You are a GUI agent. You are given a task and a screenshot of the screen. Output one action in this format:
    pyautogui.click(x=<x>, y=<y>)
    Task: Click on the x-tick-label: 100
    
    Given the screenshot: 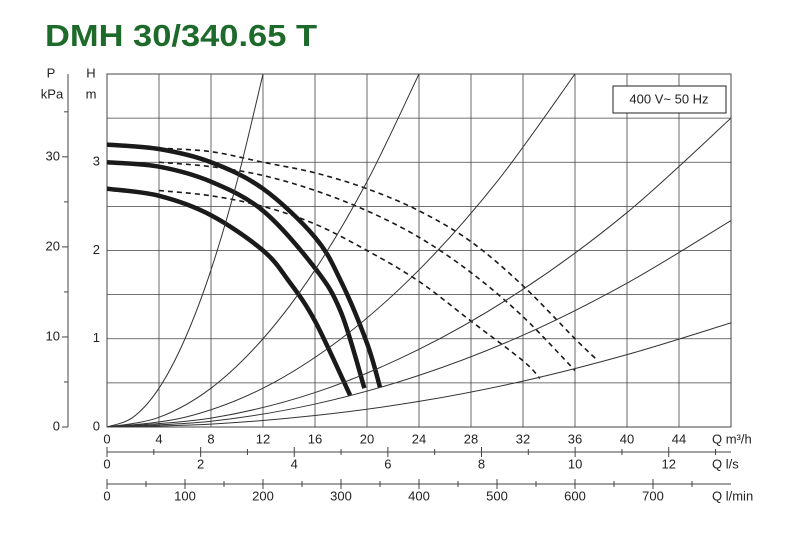 What is the action you would take?
    pyautogui.click(x=185, y=495)
    